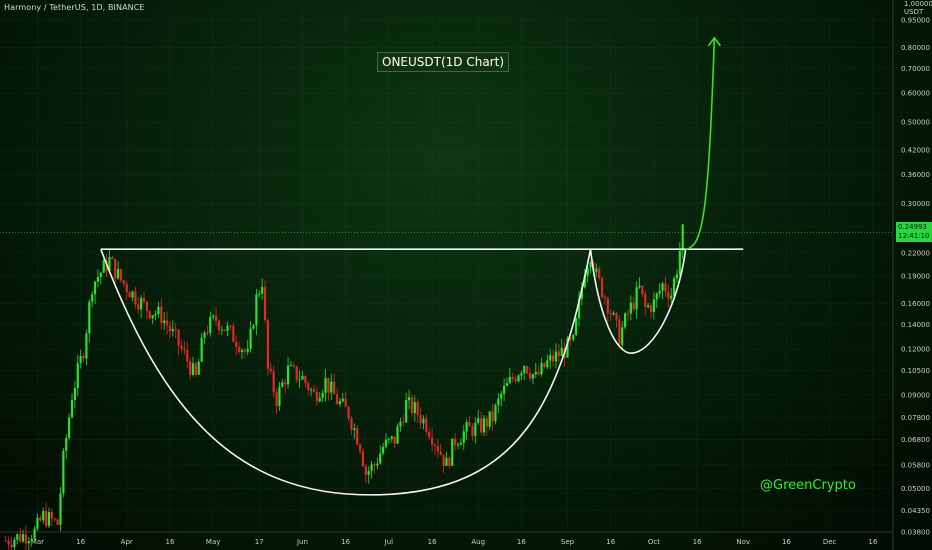 The height and width of the screenshot is (550, 932). What do you see at coordinates (915, 465) in the screenshot?
I see `y-tick-label: 0.05800` at bounding box center [915, 465].